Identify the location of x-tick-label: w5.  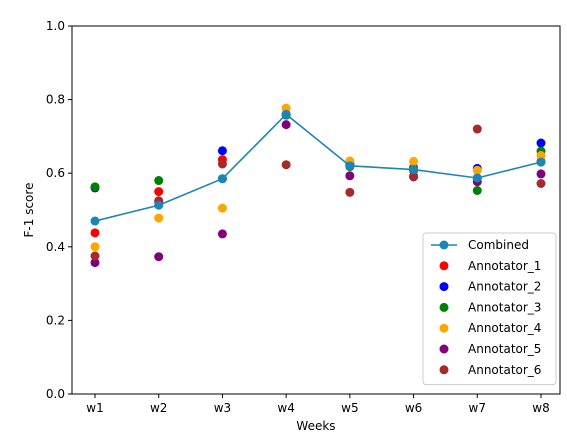
(349, 408).